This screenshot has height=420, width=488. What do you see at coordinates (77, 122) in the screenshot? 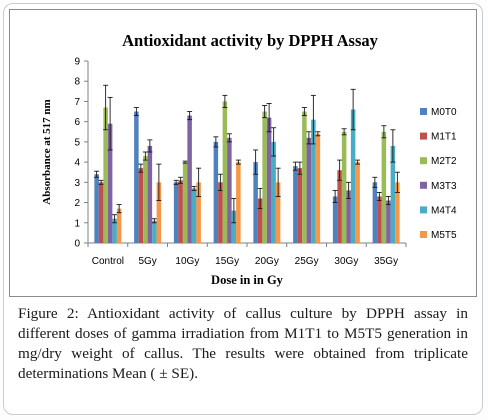
I see `y-tick-label: 6` at bounding box center [77, 122].